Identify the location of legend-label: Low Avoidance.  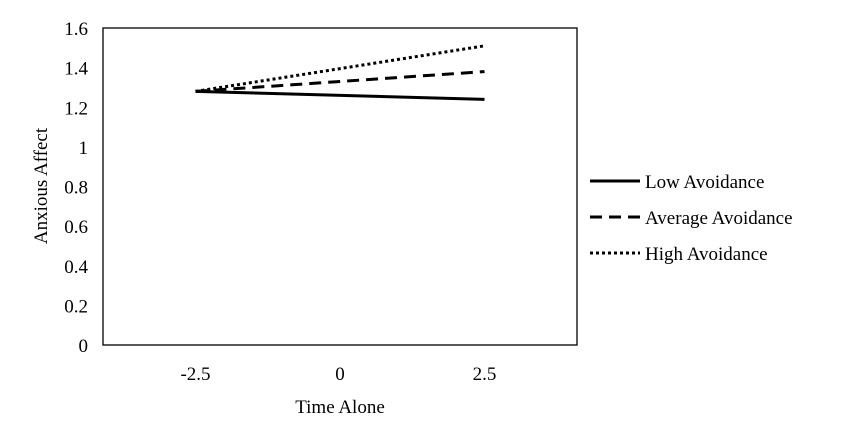
(704, 182).